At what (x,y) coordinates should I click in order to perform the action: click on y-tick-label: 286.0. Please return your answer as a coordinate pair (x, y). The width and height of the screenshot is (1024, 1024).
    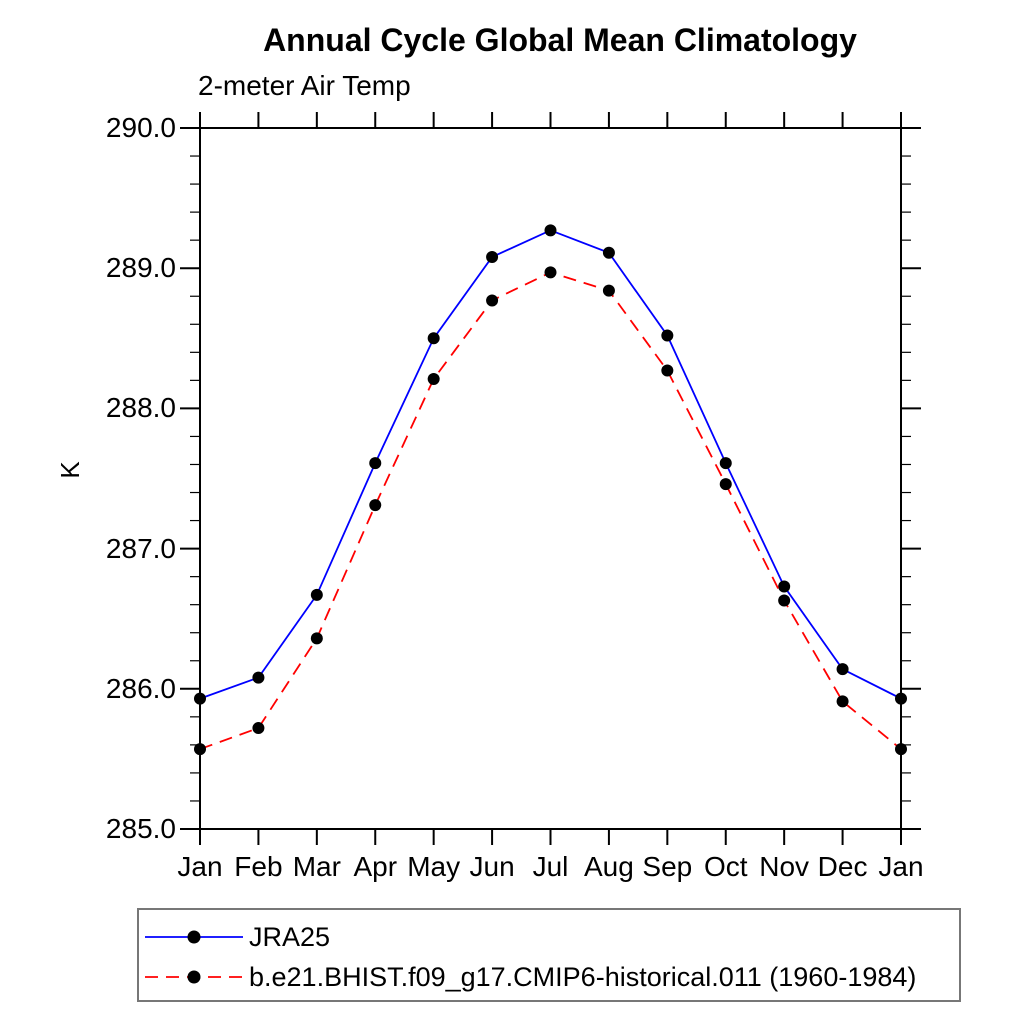
    Looking at the image, I should click on (140, 688).